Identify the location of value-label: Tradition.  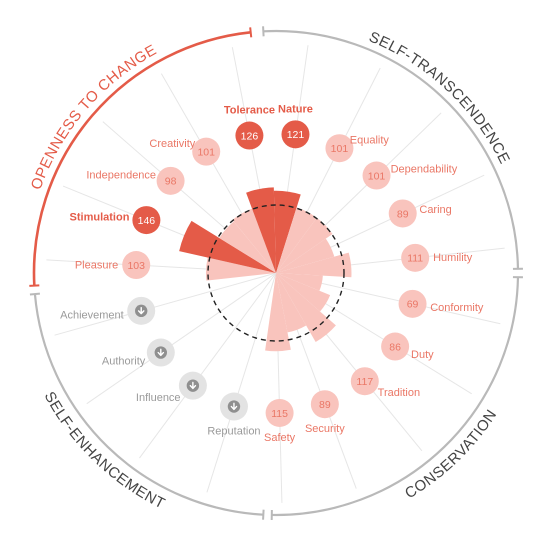
(399, 393).